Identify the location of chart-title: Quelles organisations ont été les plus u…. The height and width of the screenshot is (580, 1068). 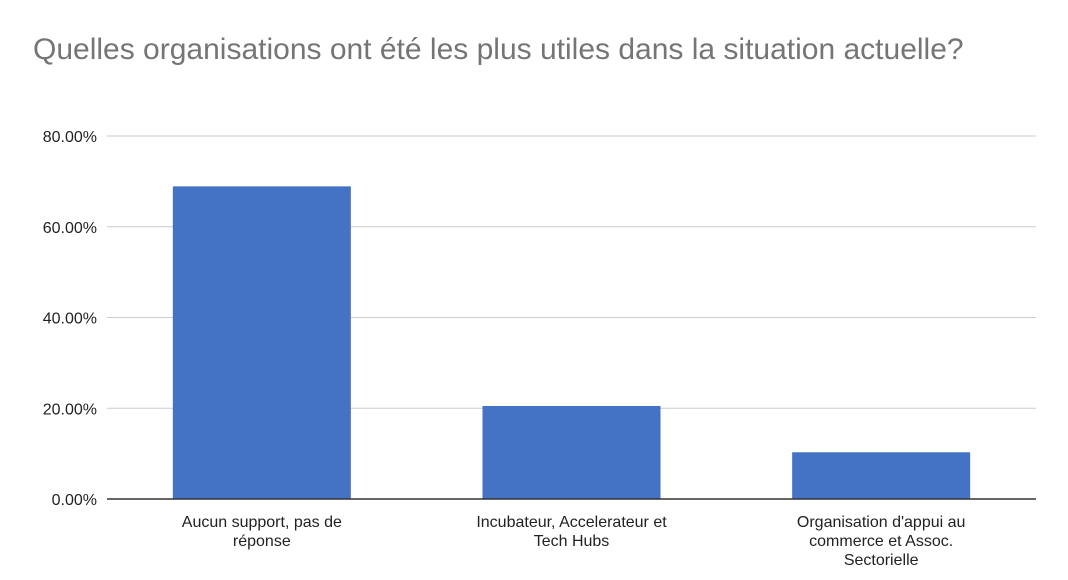
(498, 49).